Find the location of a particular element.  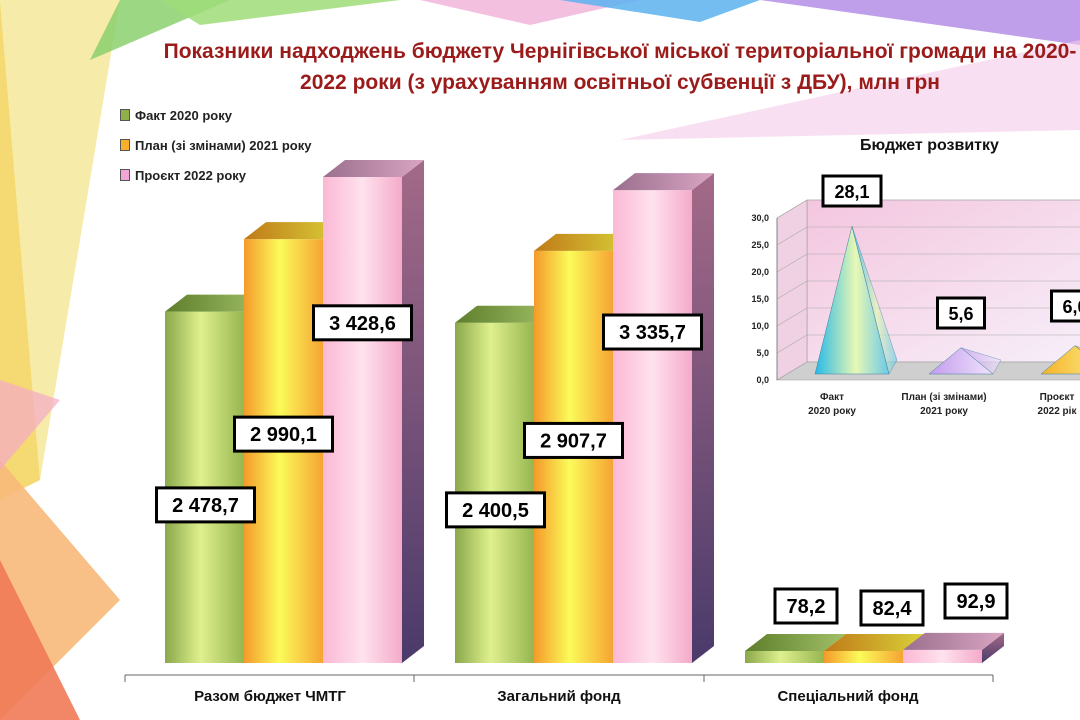

category-label-special-fund: Спеціальний фонд is located at coordinates (848, 696).